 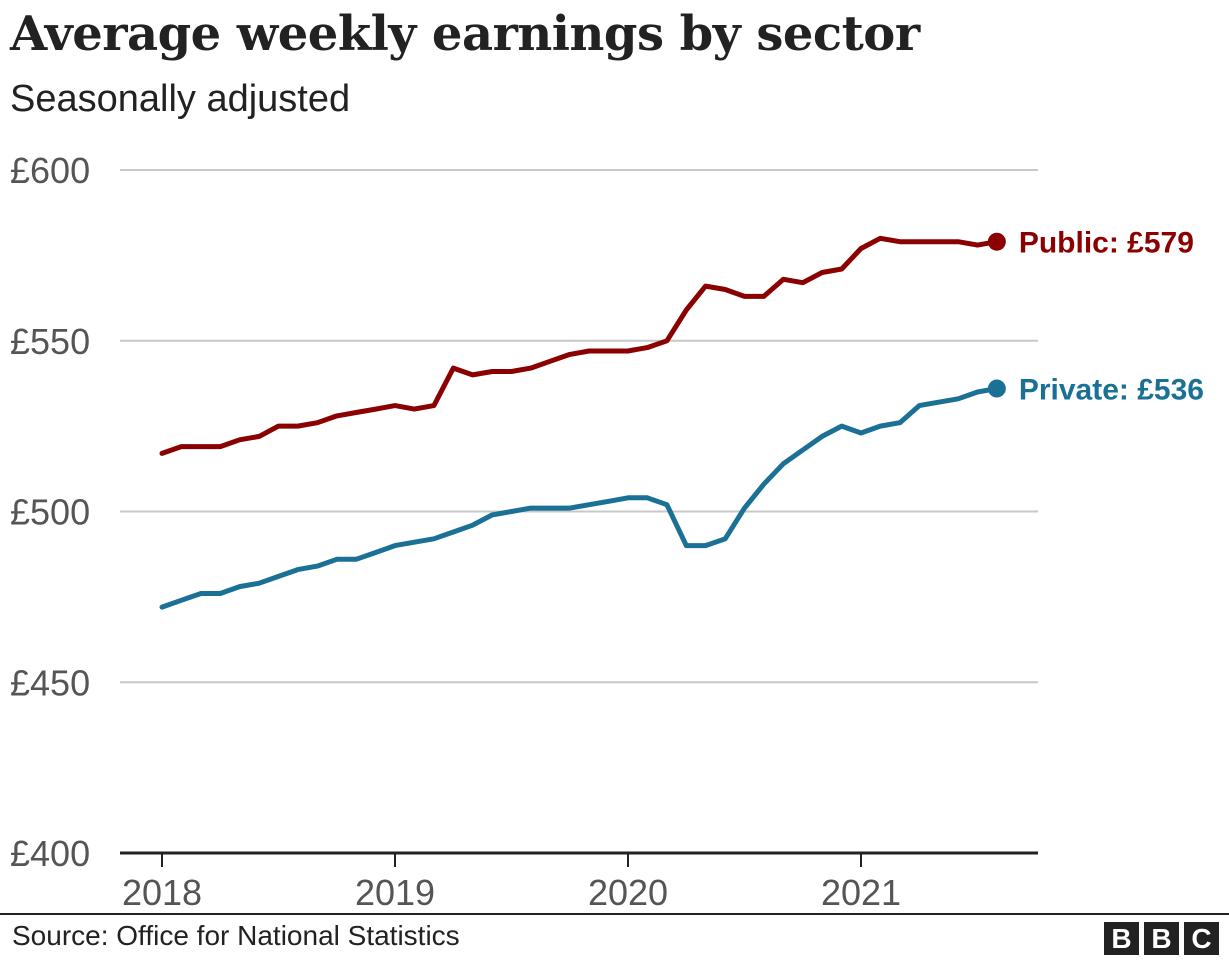 I want to click on source-note: Source: Office for National Statistics, so click(x=236, y=935).